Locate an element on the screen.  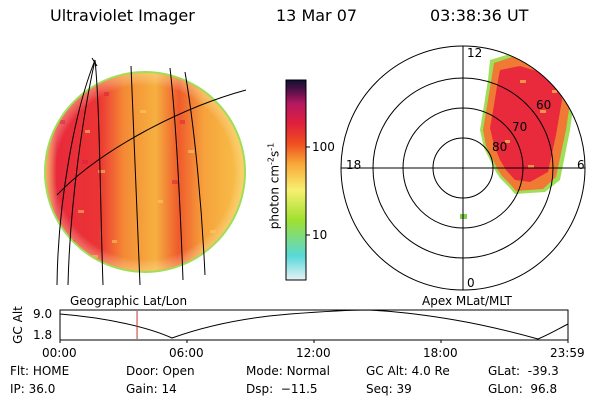
mlt-label-18: 18 is located at coordinates (354, 165).